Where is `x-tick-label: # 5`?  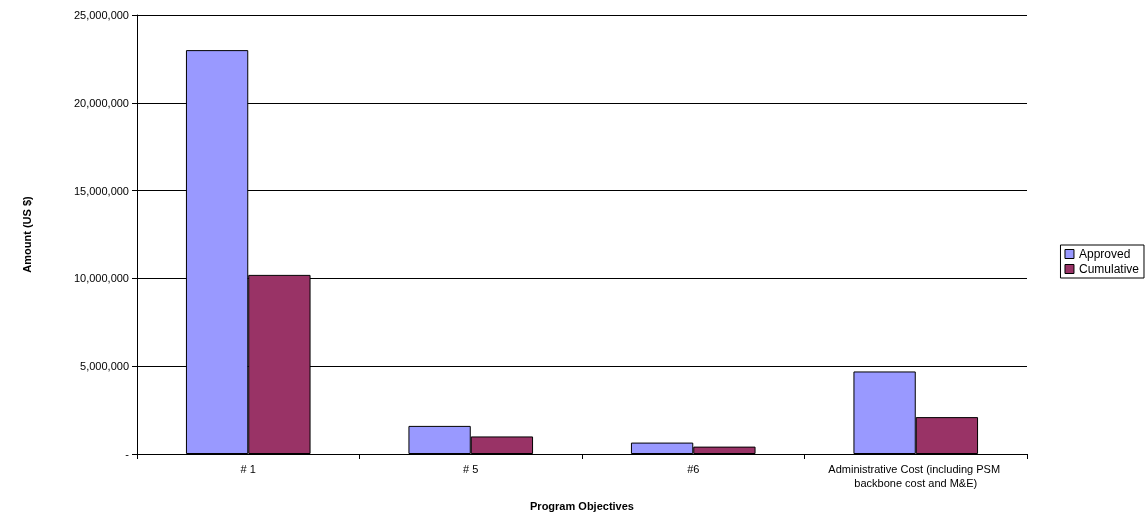
x-tick-label: # 5 is located at coordinates (471, 469).